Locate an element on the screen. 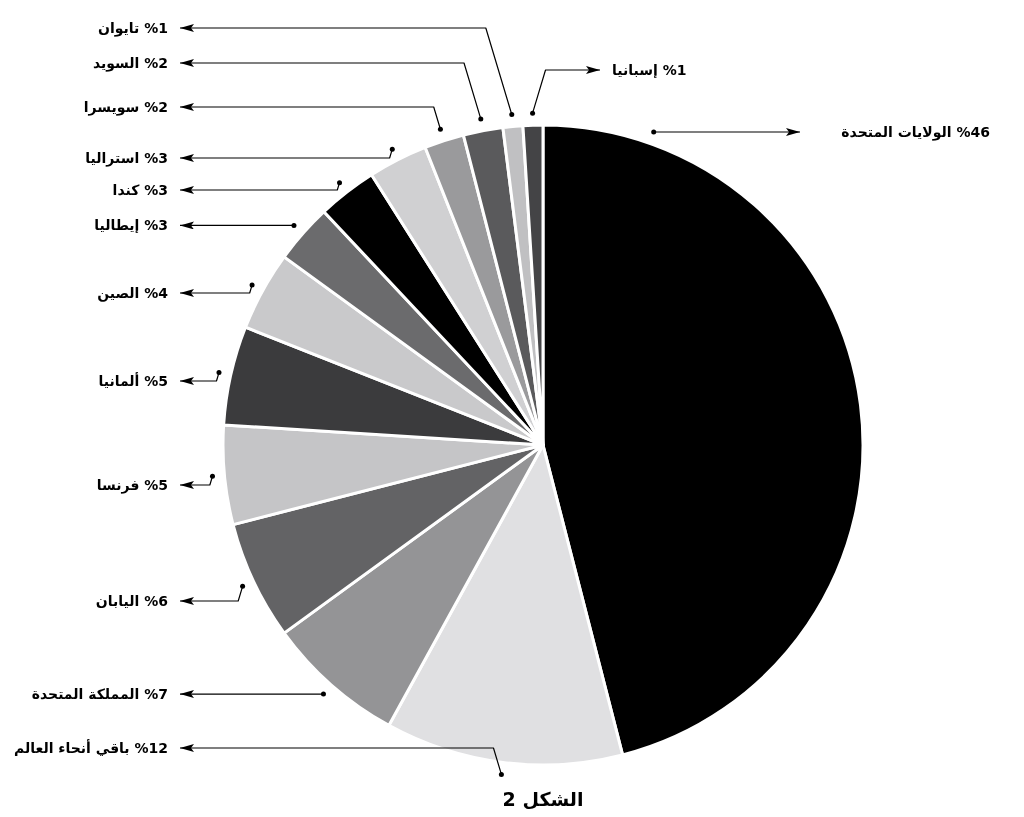 The height and width of the screenshot is (817, 1024). slice-label: %1 إسبانيا is located at coordinates (649, 70).